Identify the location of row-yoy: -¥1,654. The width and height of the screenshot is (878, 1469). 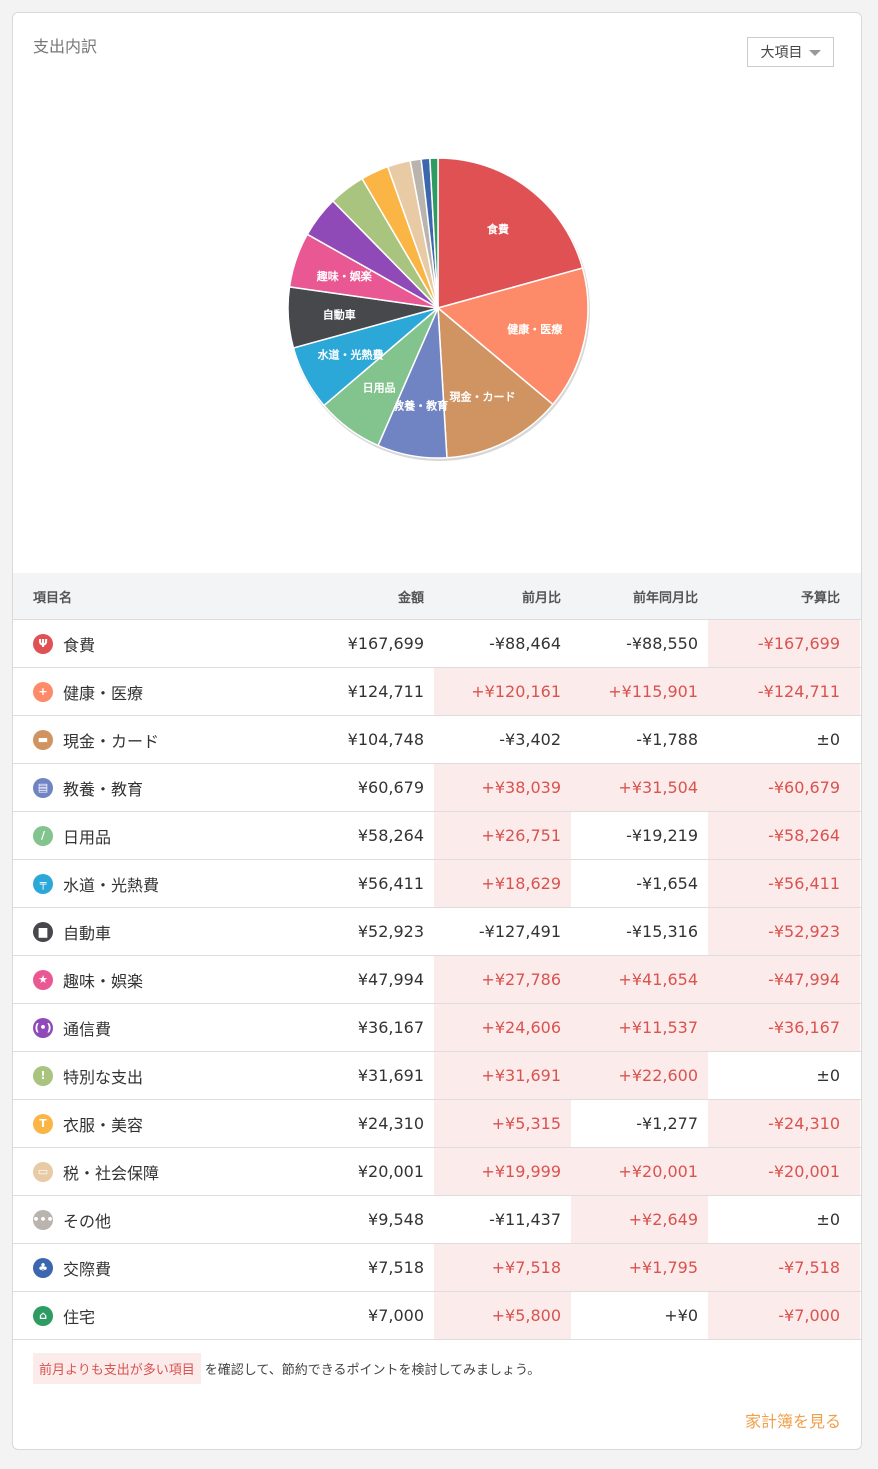
(667, 883).